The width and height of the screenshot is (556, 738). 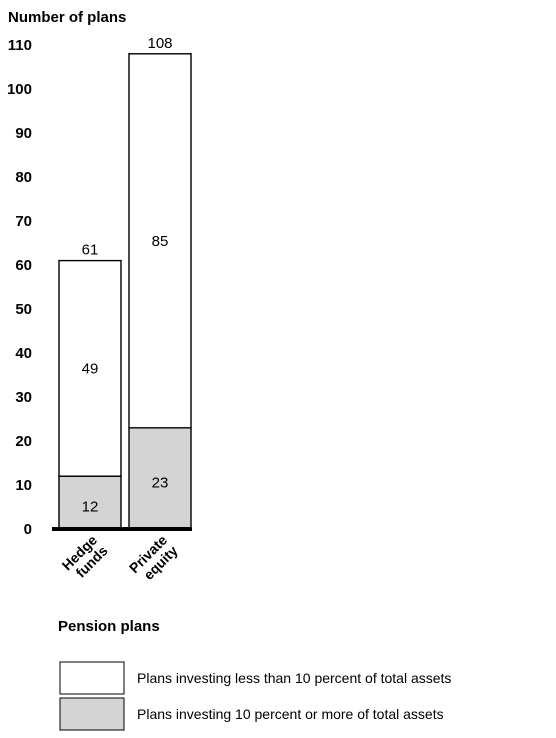 What do you see at coordinates (23, 133) in the screenshot?
I see `y-tick-label: 90` at bounding box center [23, 133].